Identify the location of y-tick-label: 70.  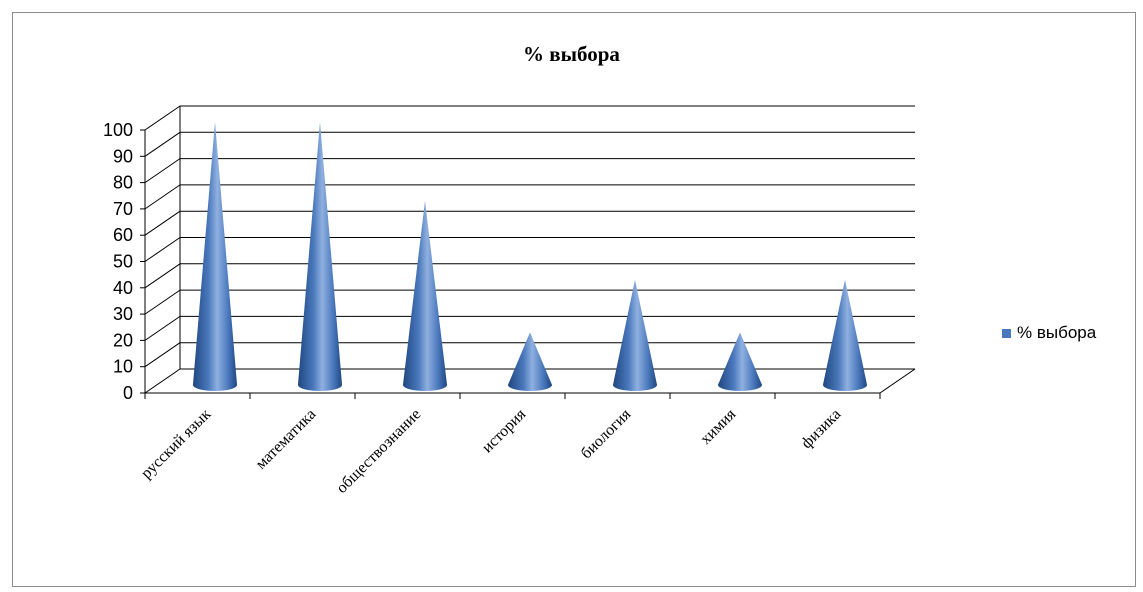
(123, 209).